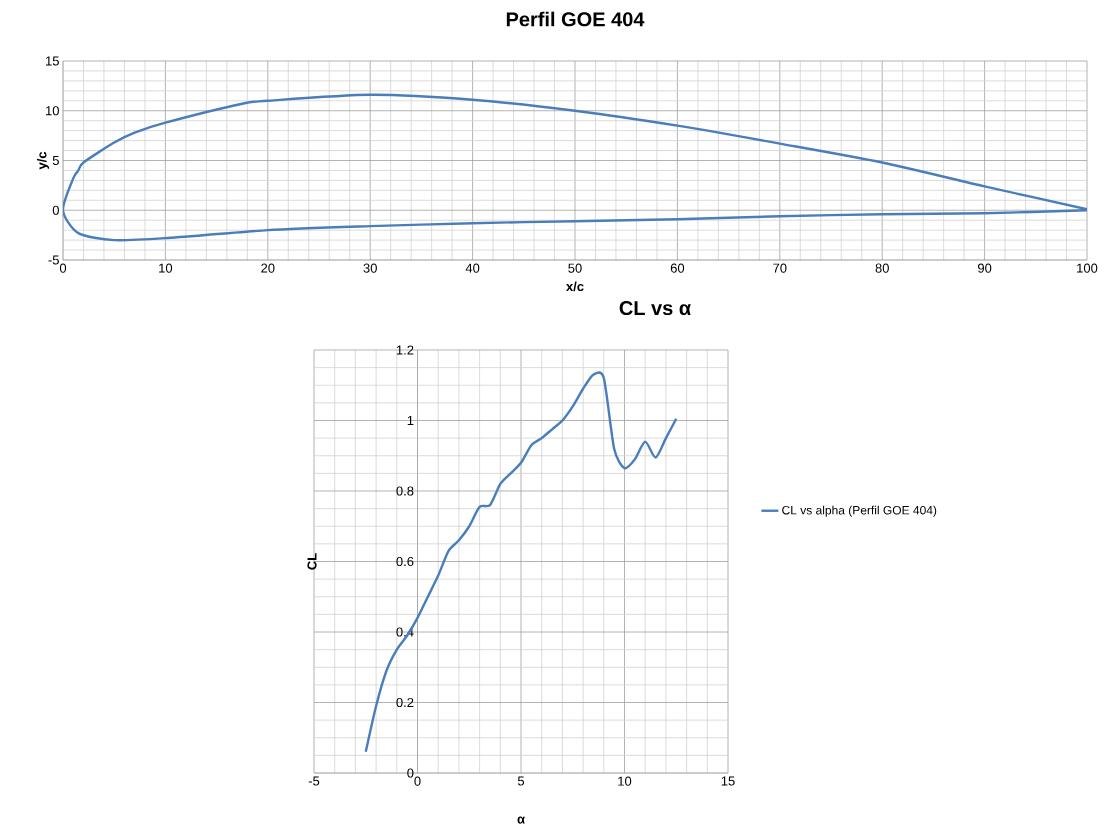 The image size is (1107, 827). I want to click on y-tick-label: 15, so click(52, 61).